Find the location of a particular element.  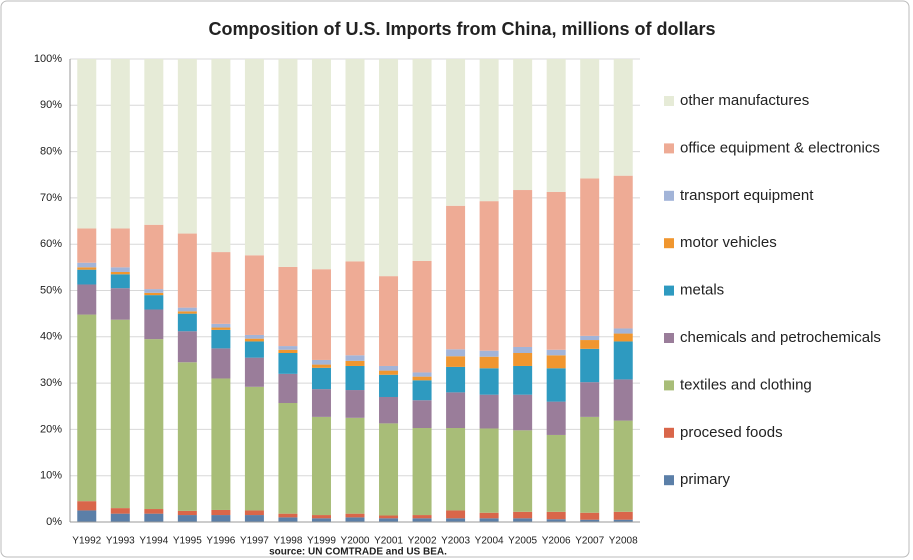

y-tick-label: 20% is located at coordinates (51, 429).